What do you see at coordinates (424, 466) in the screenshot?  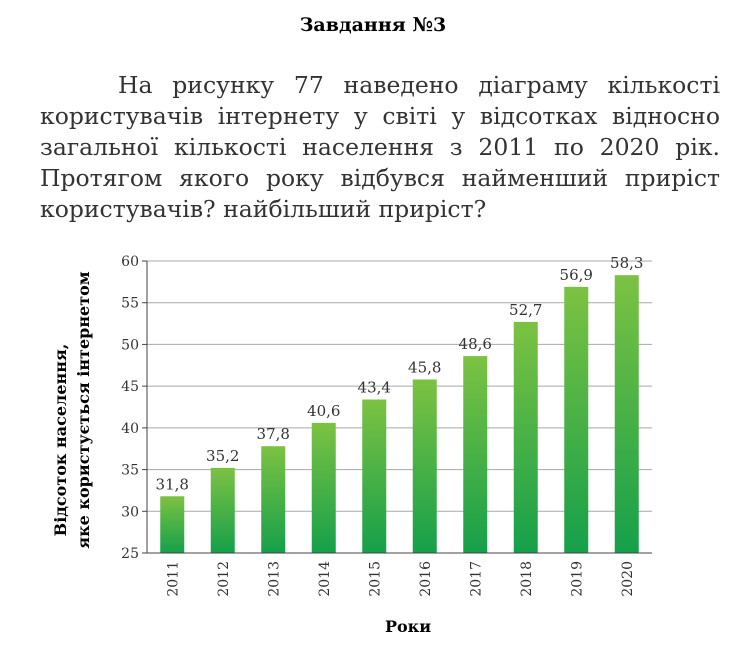 I see `bar-2016` at bounding box center [424, 466].